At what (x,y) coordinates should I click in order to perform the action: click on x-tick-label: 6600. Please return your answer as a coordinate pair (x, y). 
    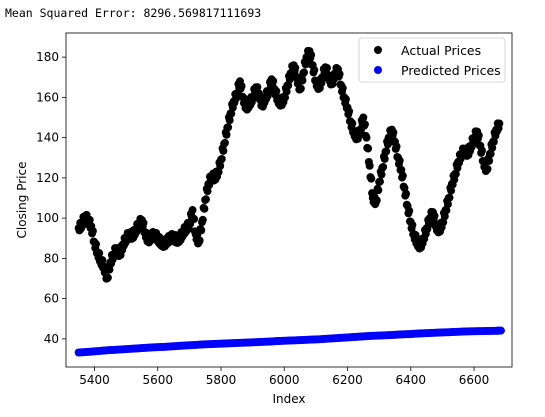
    Looking at the image, I should click on (474, 380).